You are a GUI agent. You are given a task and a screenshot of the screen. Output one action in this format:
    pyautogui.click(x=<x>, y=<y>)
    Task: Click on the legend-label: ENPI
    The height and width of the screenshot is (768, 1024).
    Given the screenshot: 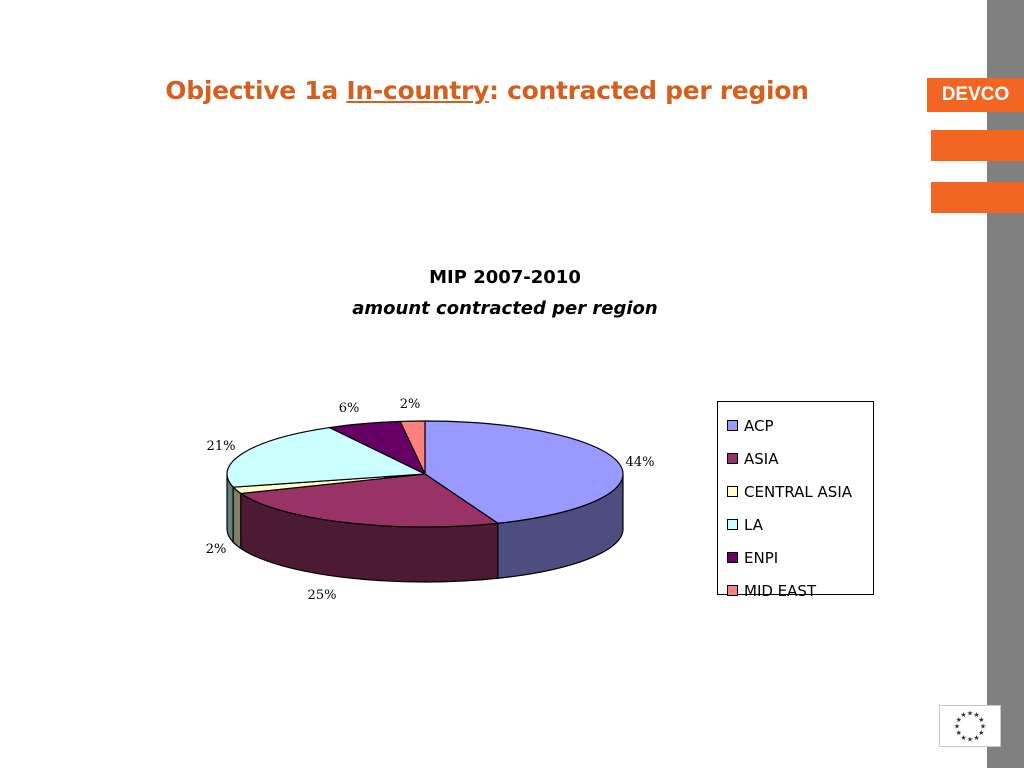 What is the action you would take?
    pyautogui.click(x=761, y=557)
    